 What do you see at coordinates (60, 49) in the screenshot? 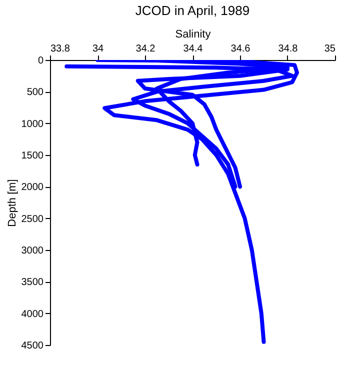
I see `x-tick-label: 33.8` at bounding box center [60, 49].